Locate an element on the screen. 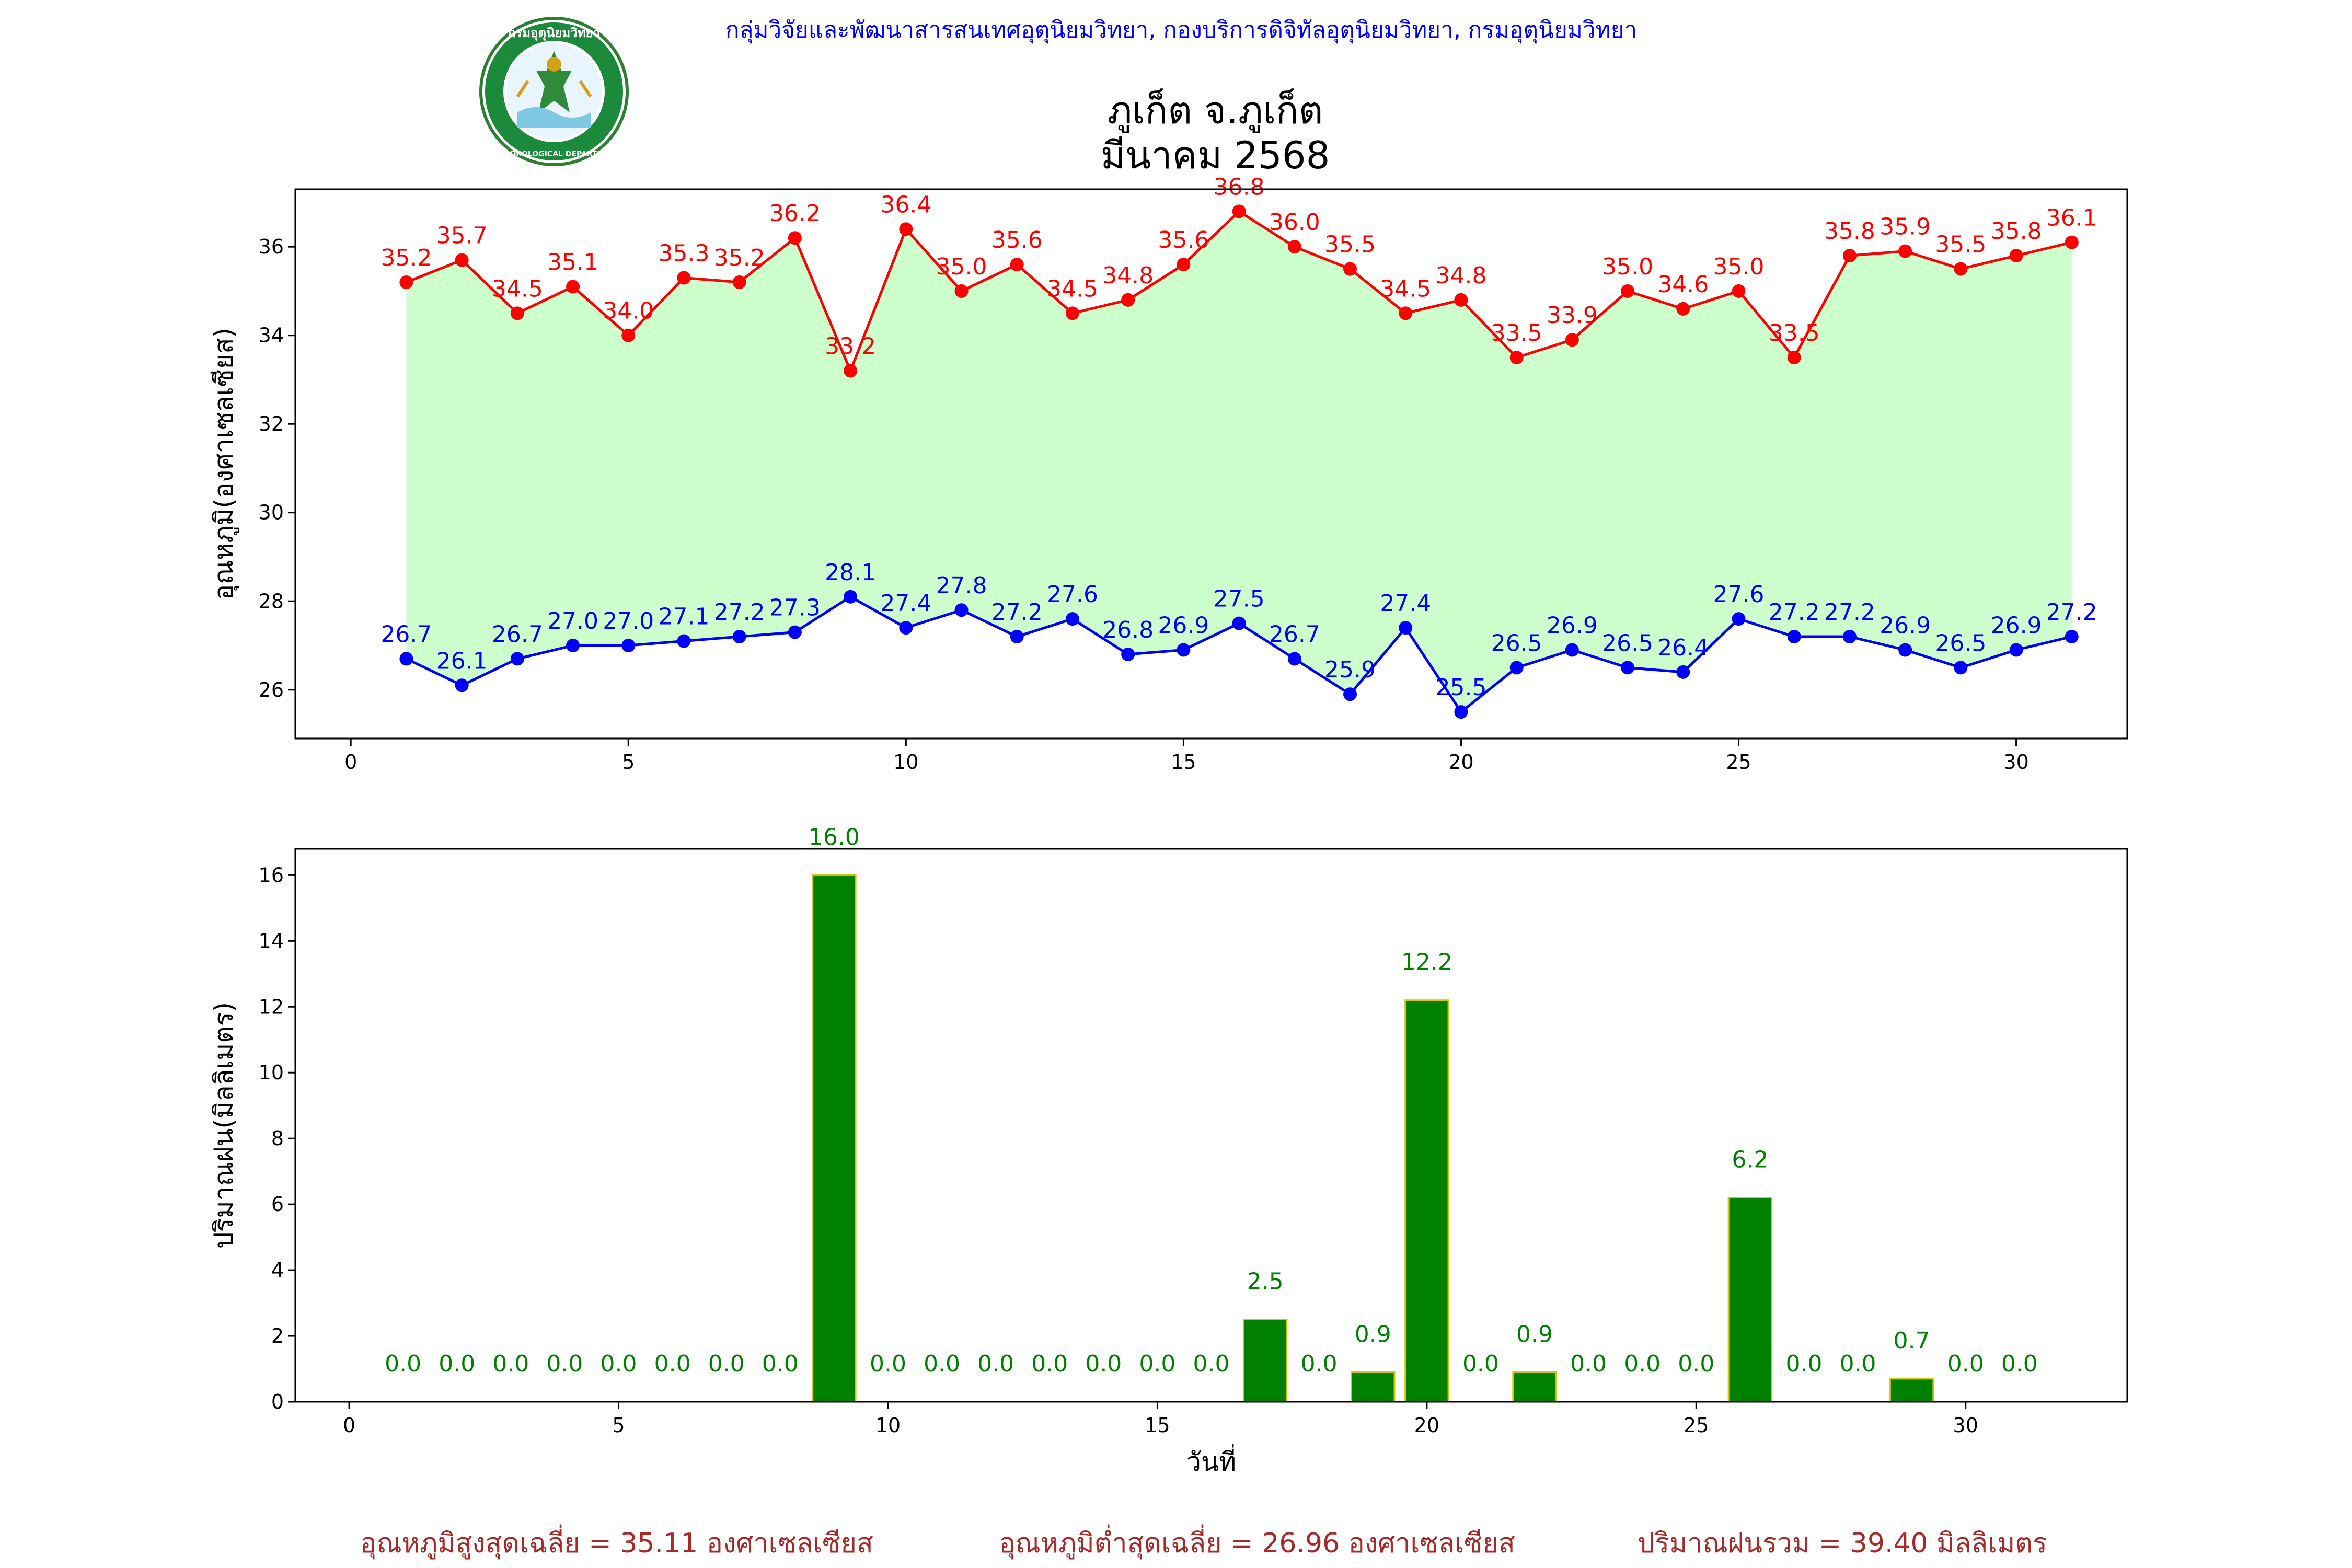 Image resolution: width=2352 pixels, height=1568 pixels. chart-title-line1: ภูเก็ต จ.ภูเก็ต is located at coordinates (1215, 110).